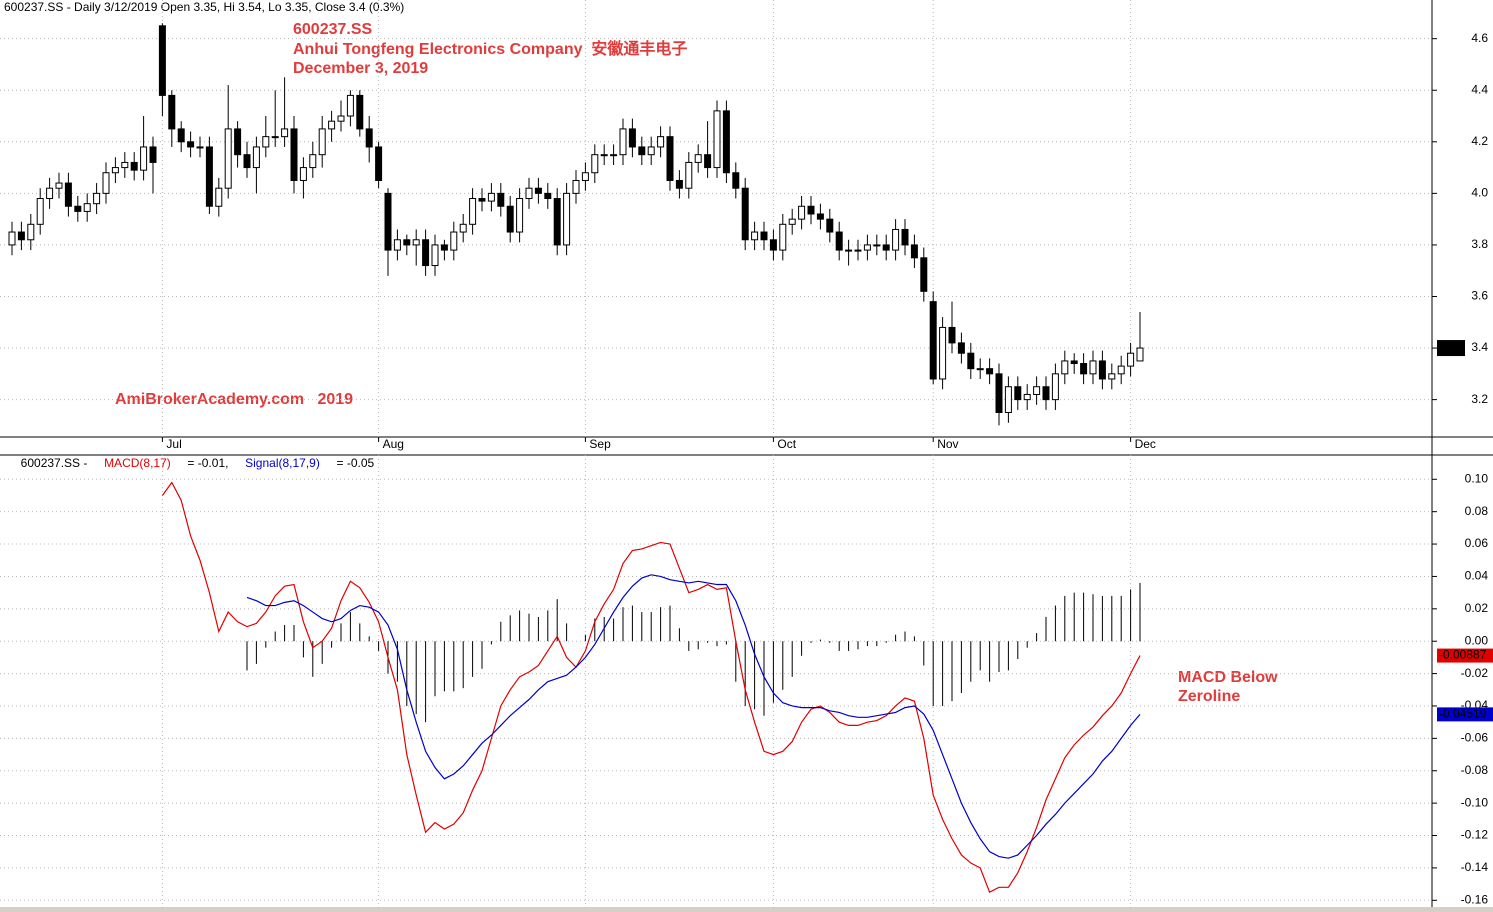 Image resolution: width=1493 pixels, height=912 pixels. What do you see at coordinates (137, 463) in the screenshot?
I see `legend-entry: MACD(8,17)` at bounding box center [137, 463].